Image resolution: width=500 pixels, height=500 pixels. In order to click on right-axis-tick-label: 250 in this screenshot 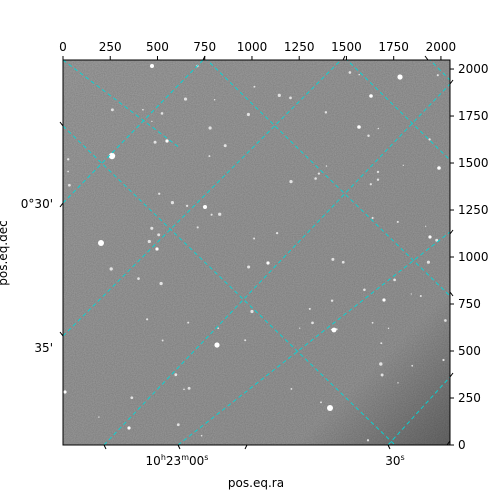, I will do `click(469, 398)`.